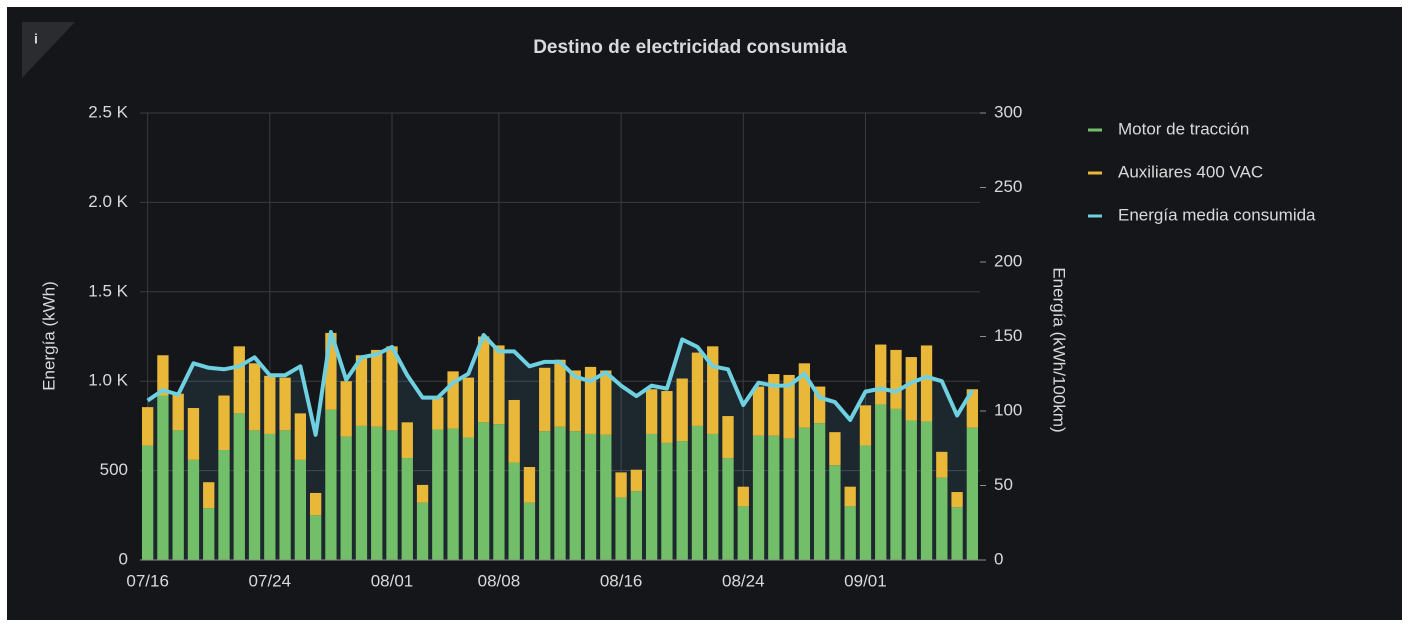 This screenshot has width=1409, height=632. I want to click on info-corner, so click(48, 50).